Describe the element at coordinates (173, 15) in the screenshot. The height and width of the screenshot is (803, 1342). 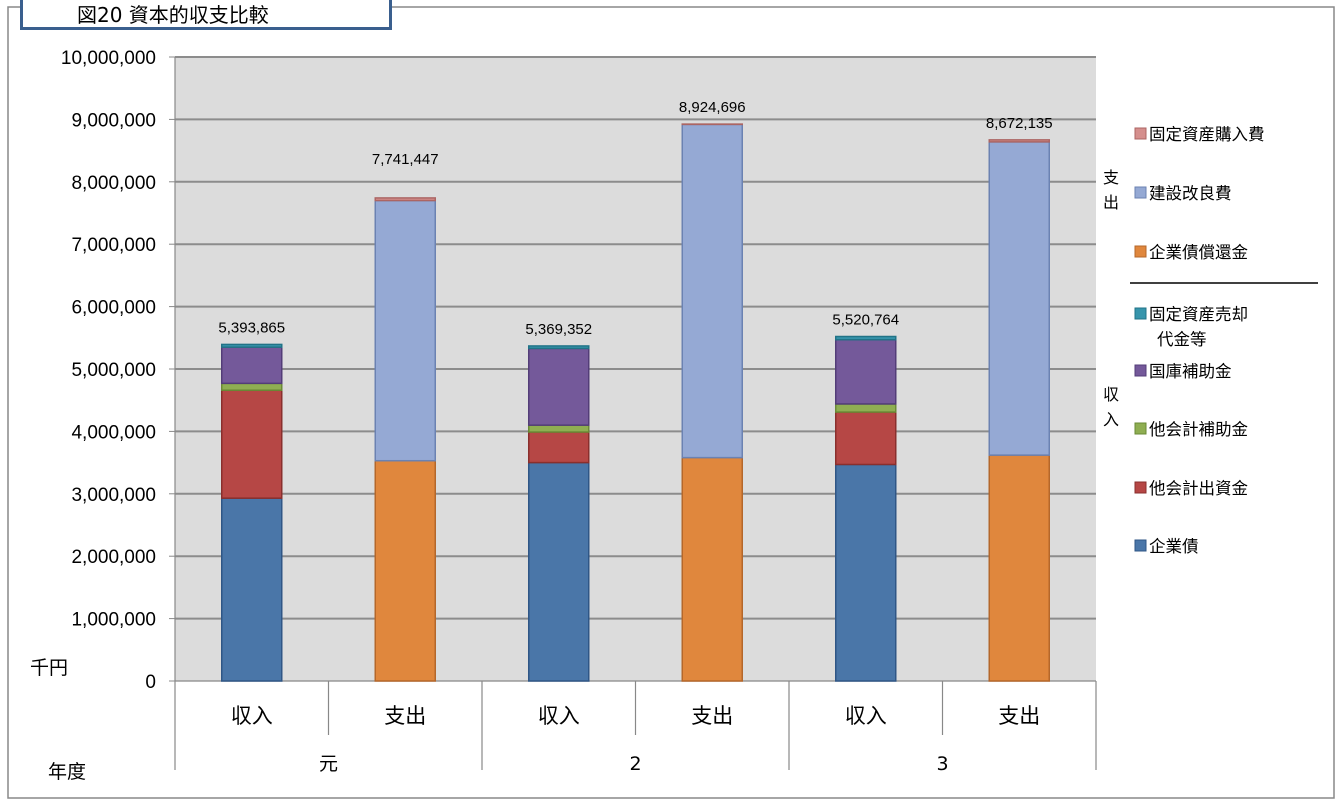
I see `chart-title: 図20 資本的収支比較` at that location.